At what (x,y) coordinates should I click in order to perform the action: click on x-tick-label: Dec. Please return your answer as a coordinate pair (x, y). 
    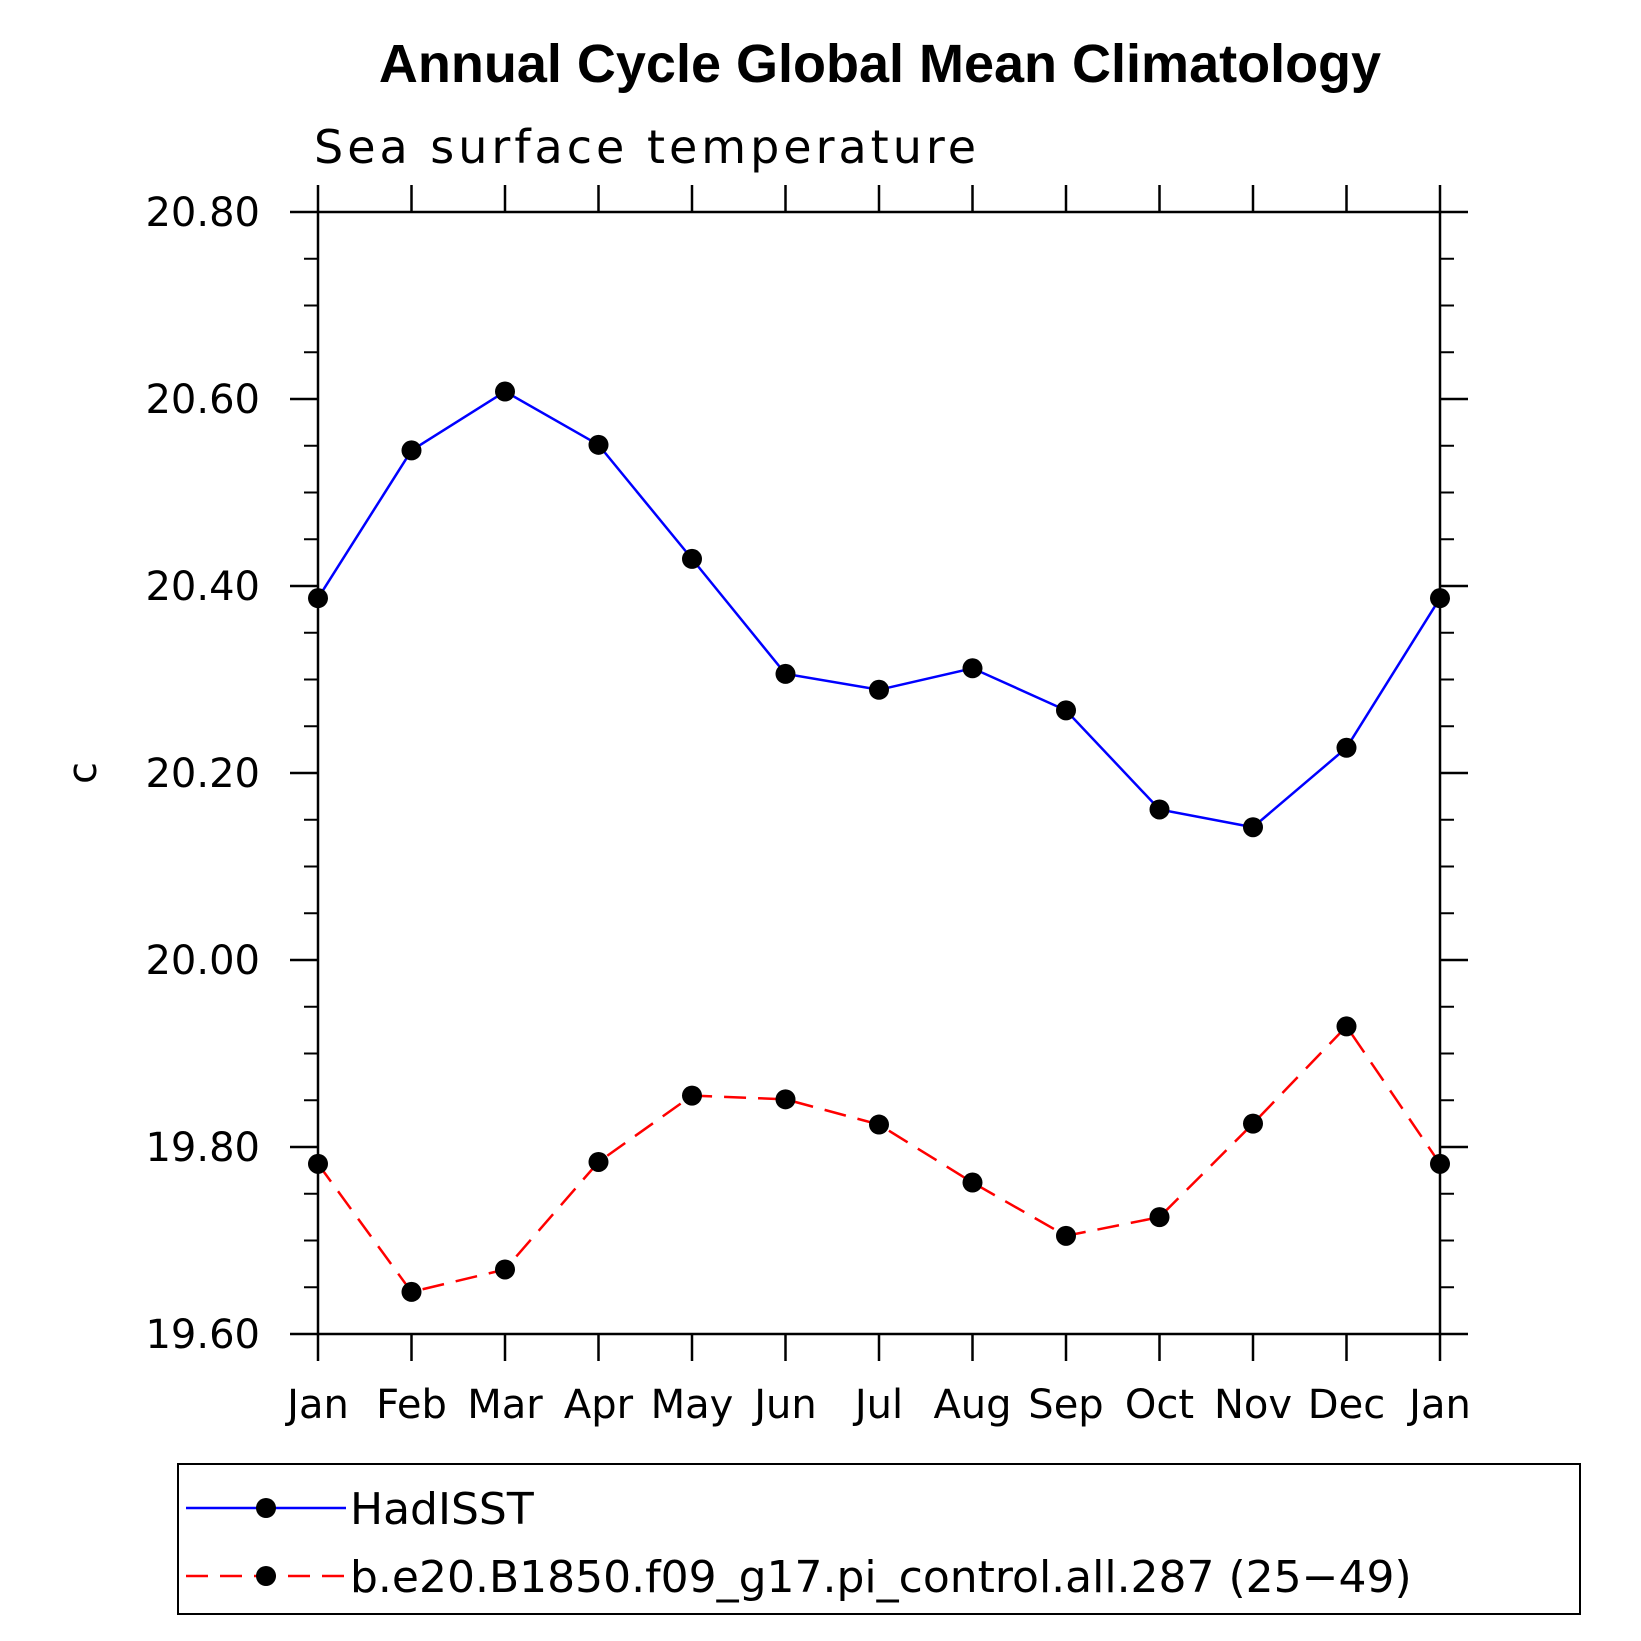
    Looking at the image, I should click on (1346, 1405).